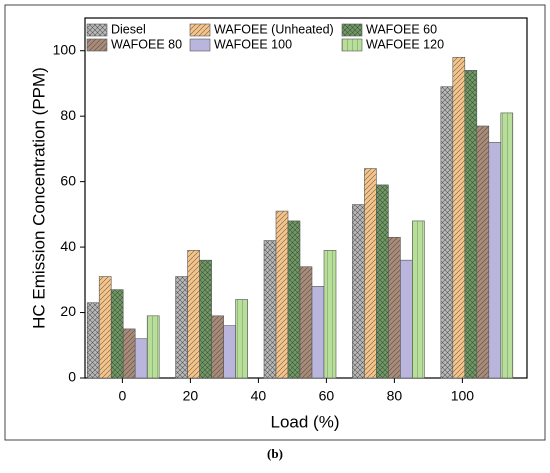 This screenshot has height=473, width=550. What do you see at coordinates (68, 311) in the screenshot?
I see `y-tick-label: 20` at bounding box center [68, 311].